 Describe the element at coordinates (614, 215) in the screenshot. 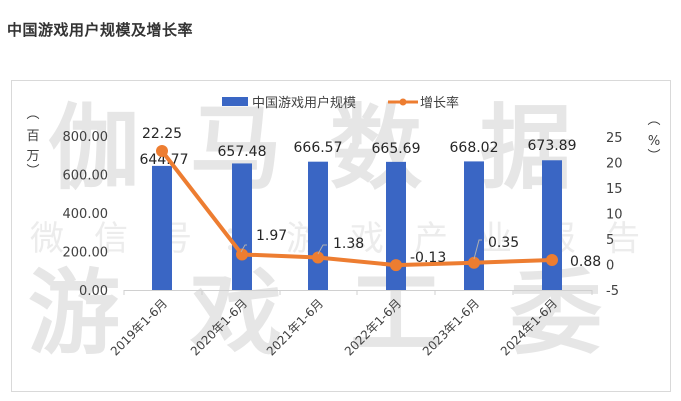

I see `y-right-tick: 10` at that location.